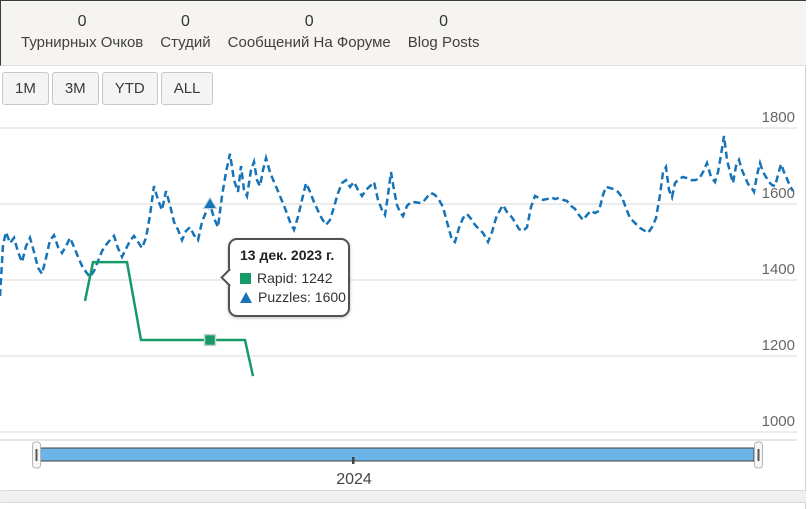 The height and width of the screenshot is (509, 811). What do you see at coordinates (444, 32) in the screenshot?
I see `stat-blog-posts: 0 Blog Posts` at bounding box center [444, 32].